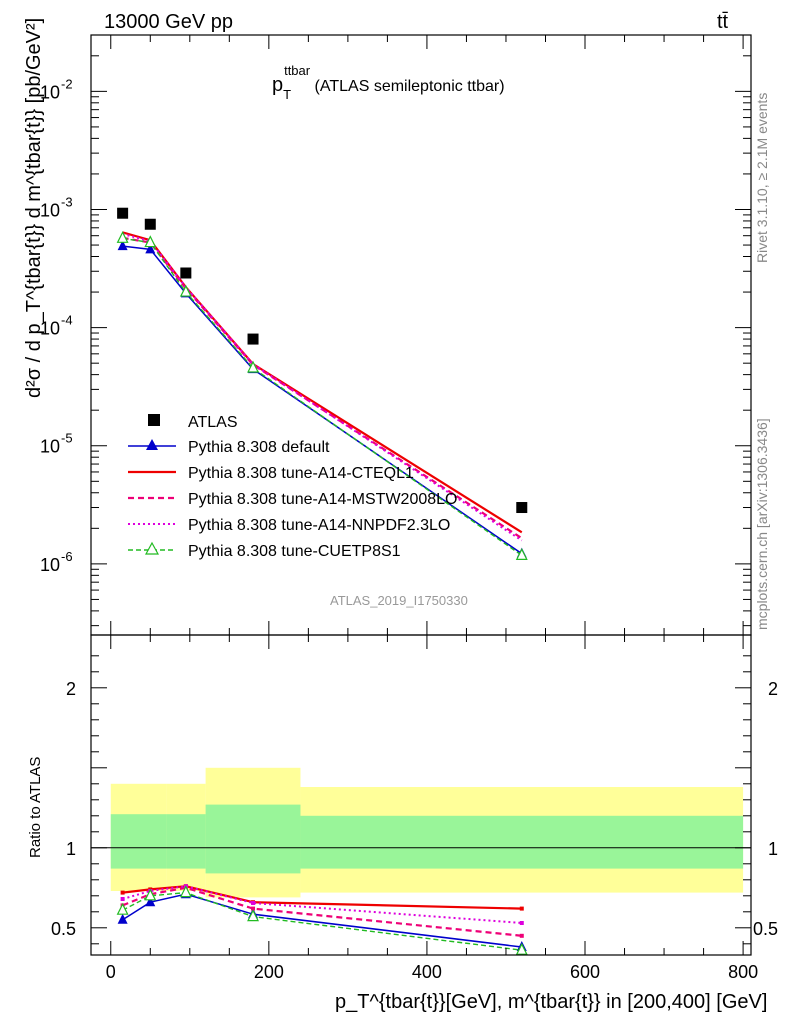  I want to click on ratio-bands, so click(421, 832).